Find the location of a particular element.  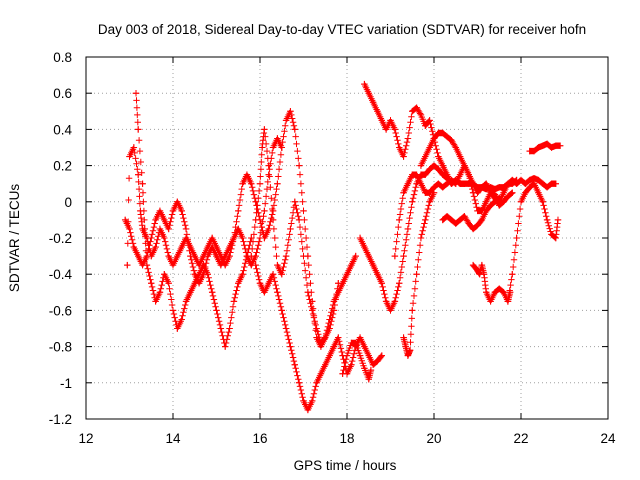

y-tick-label: -0.2 is located at coordinates (60, 238).